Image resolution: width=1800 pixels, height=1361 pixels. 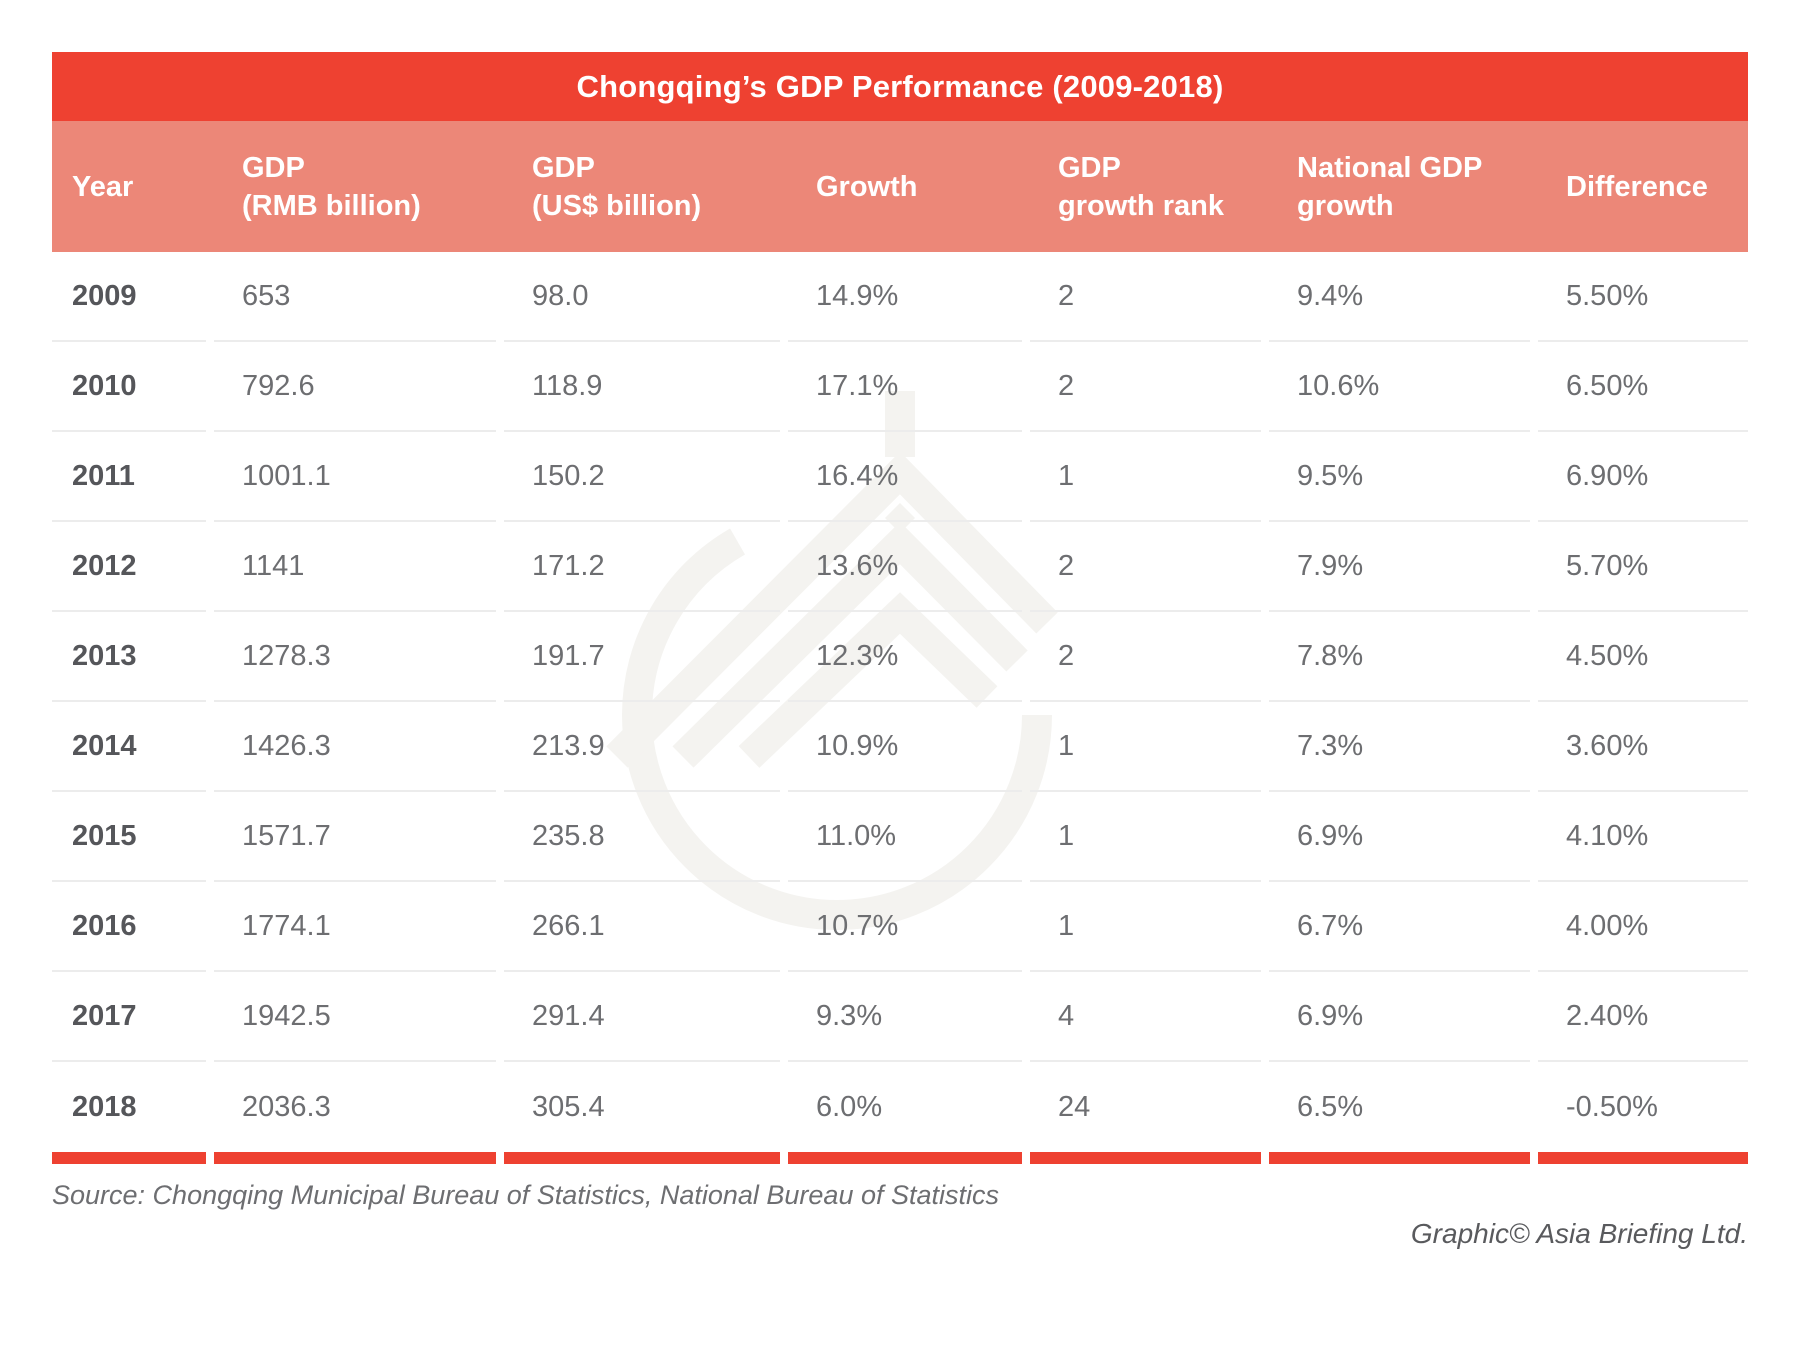 I want to click on gdp-usd-cell: 98.0, so click(x=642, y=297).